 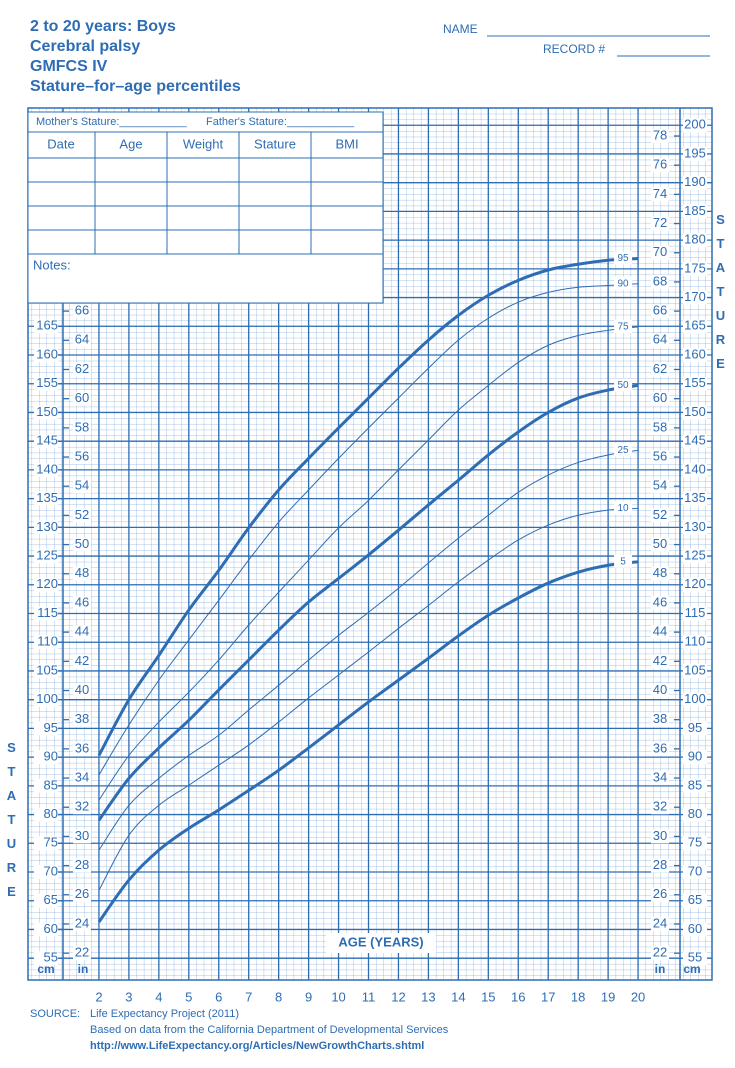 I want to click on x-axis-label: AGE (YEARS), so click(x=380, y=941).